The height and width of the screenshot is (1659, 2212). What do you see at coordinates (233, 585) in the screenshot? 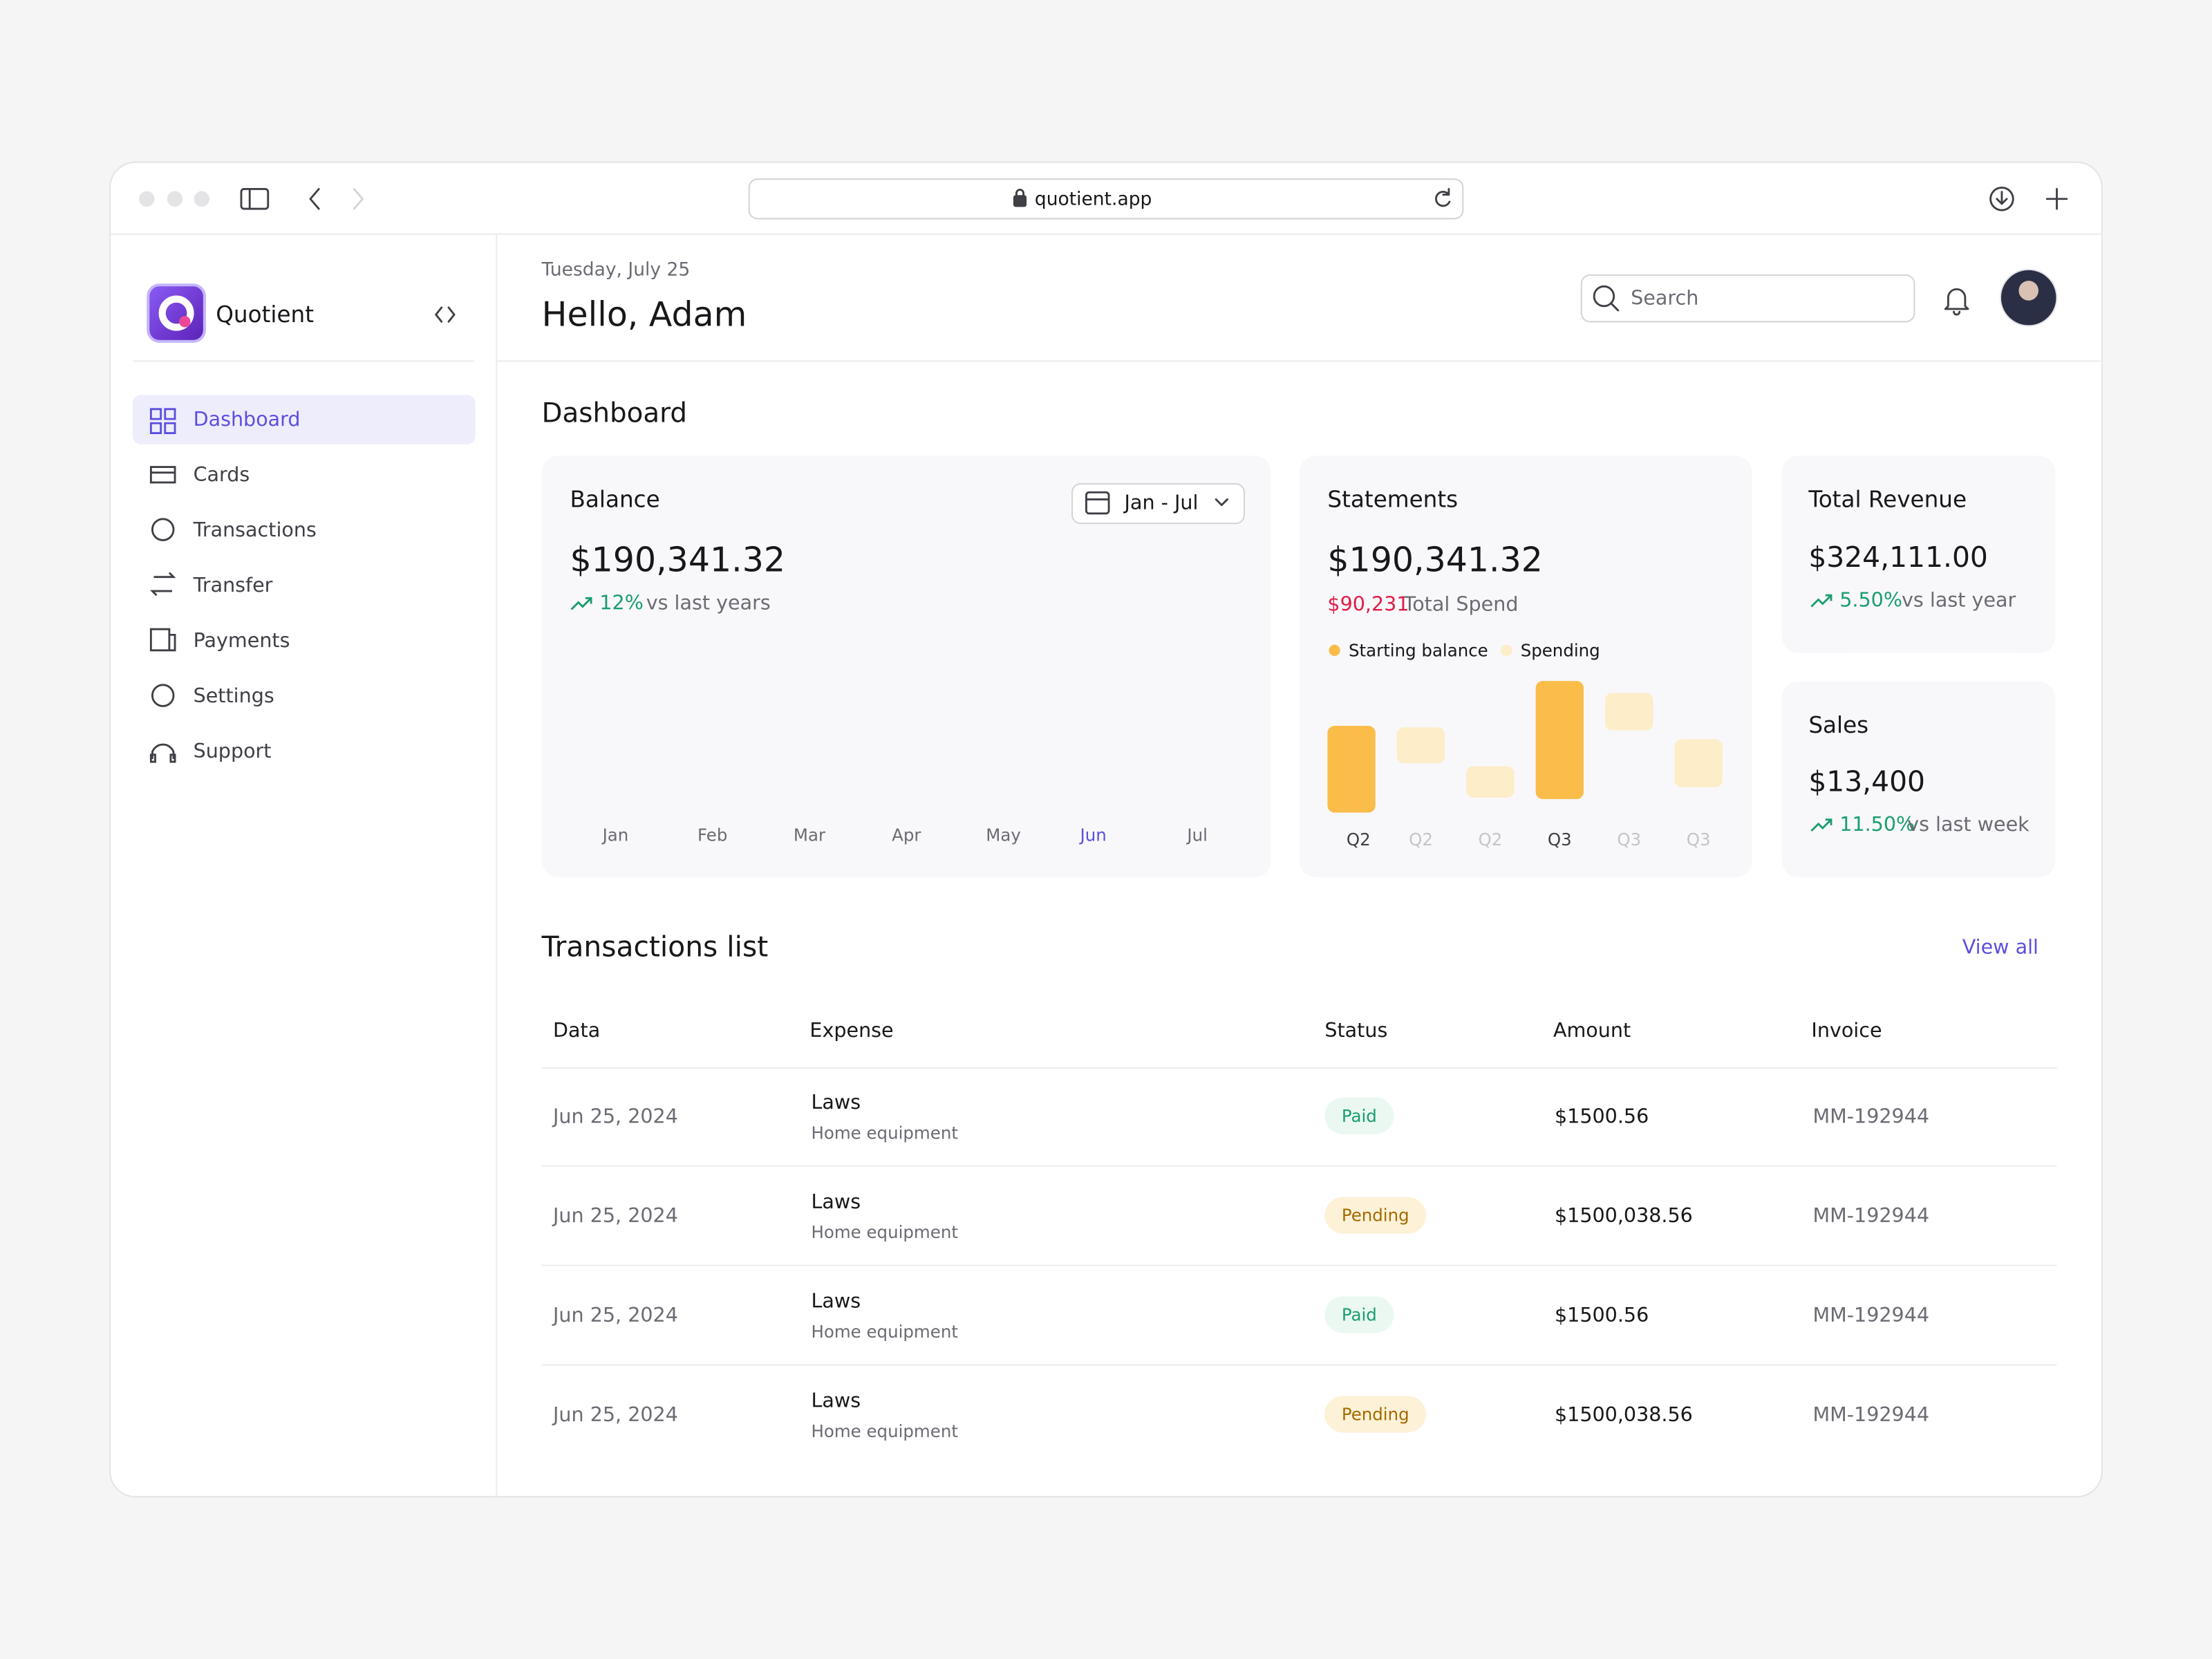
I see `nav-item: Transfer` at bounding box center [233, 585].